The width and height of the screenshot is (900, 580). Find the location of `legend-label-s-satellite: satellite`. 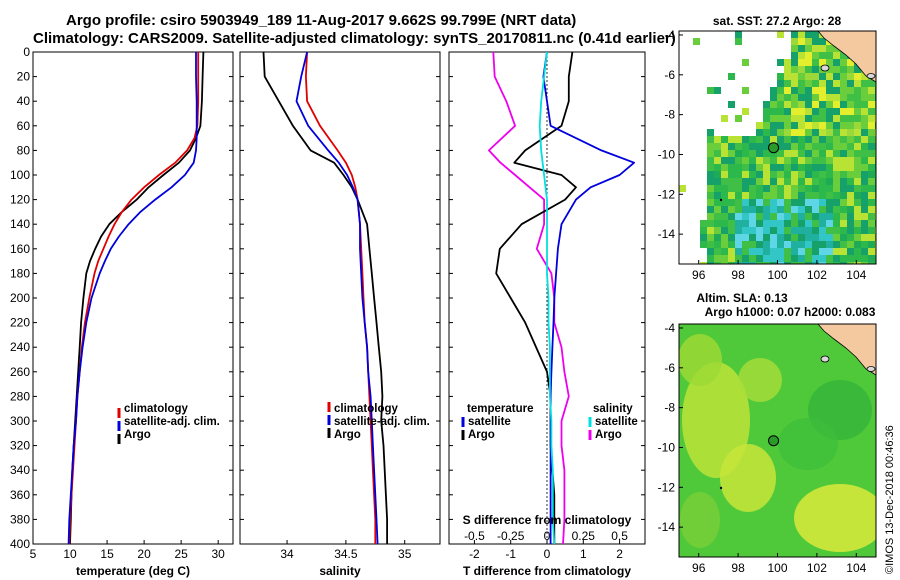

legend-label-s-satellite: satellite is located at coordinates (616, 422).